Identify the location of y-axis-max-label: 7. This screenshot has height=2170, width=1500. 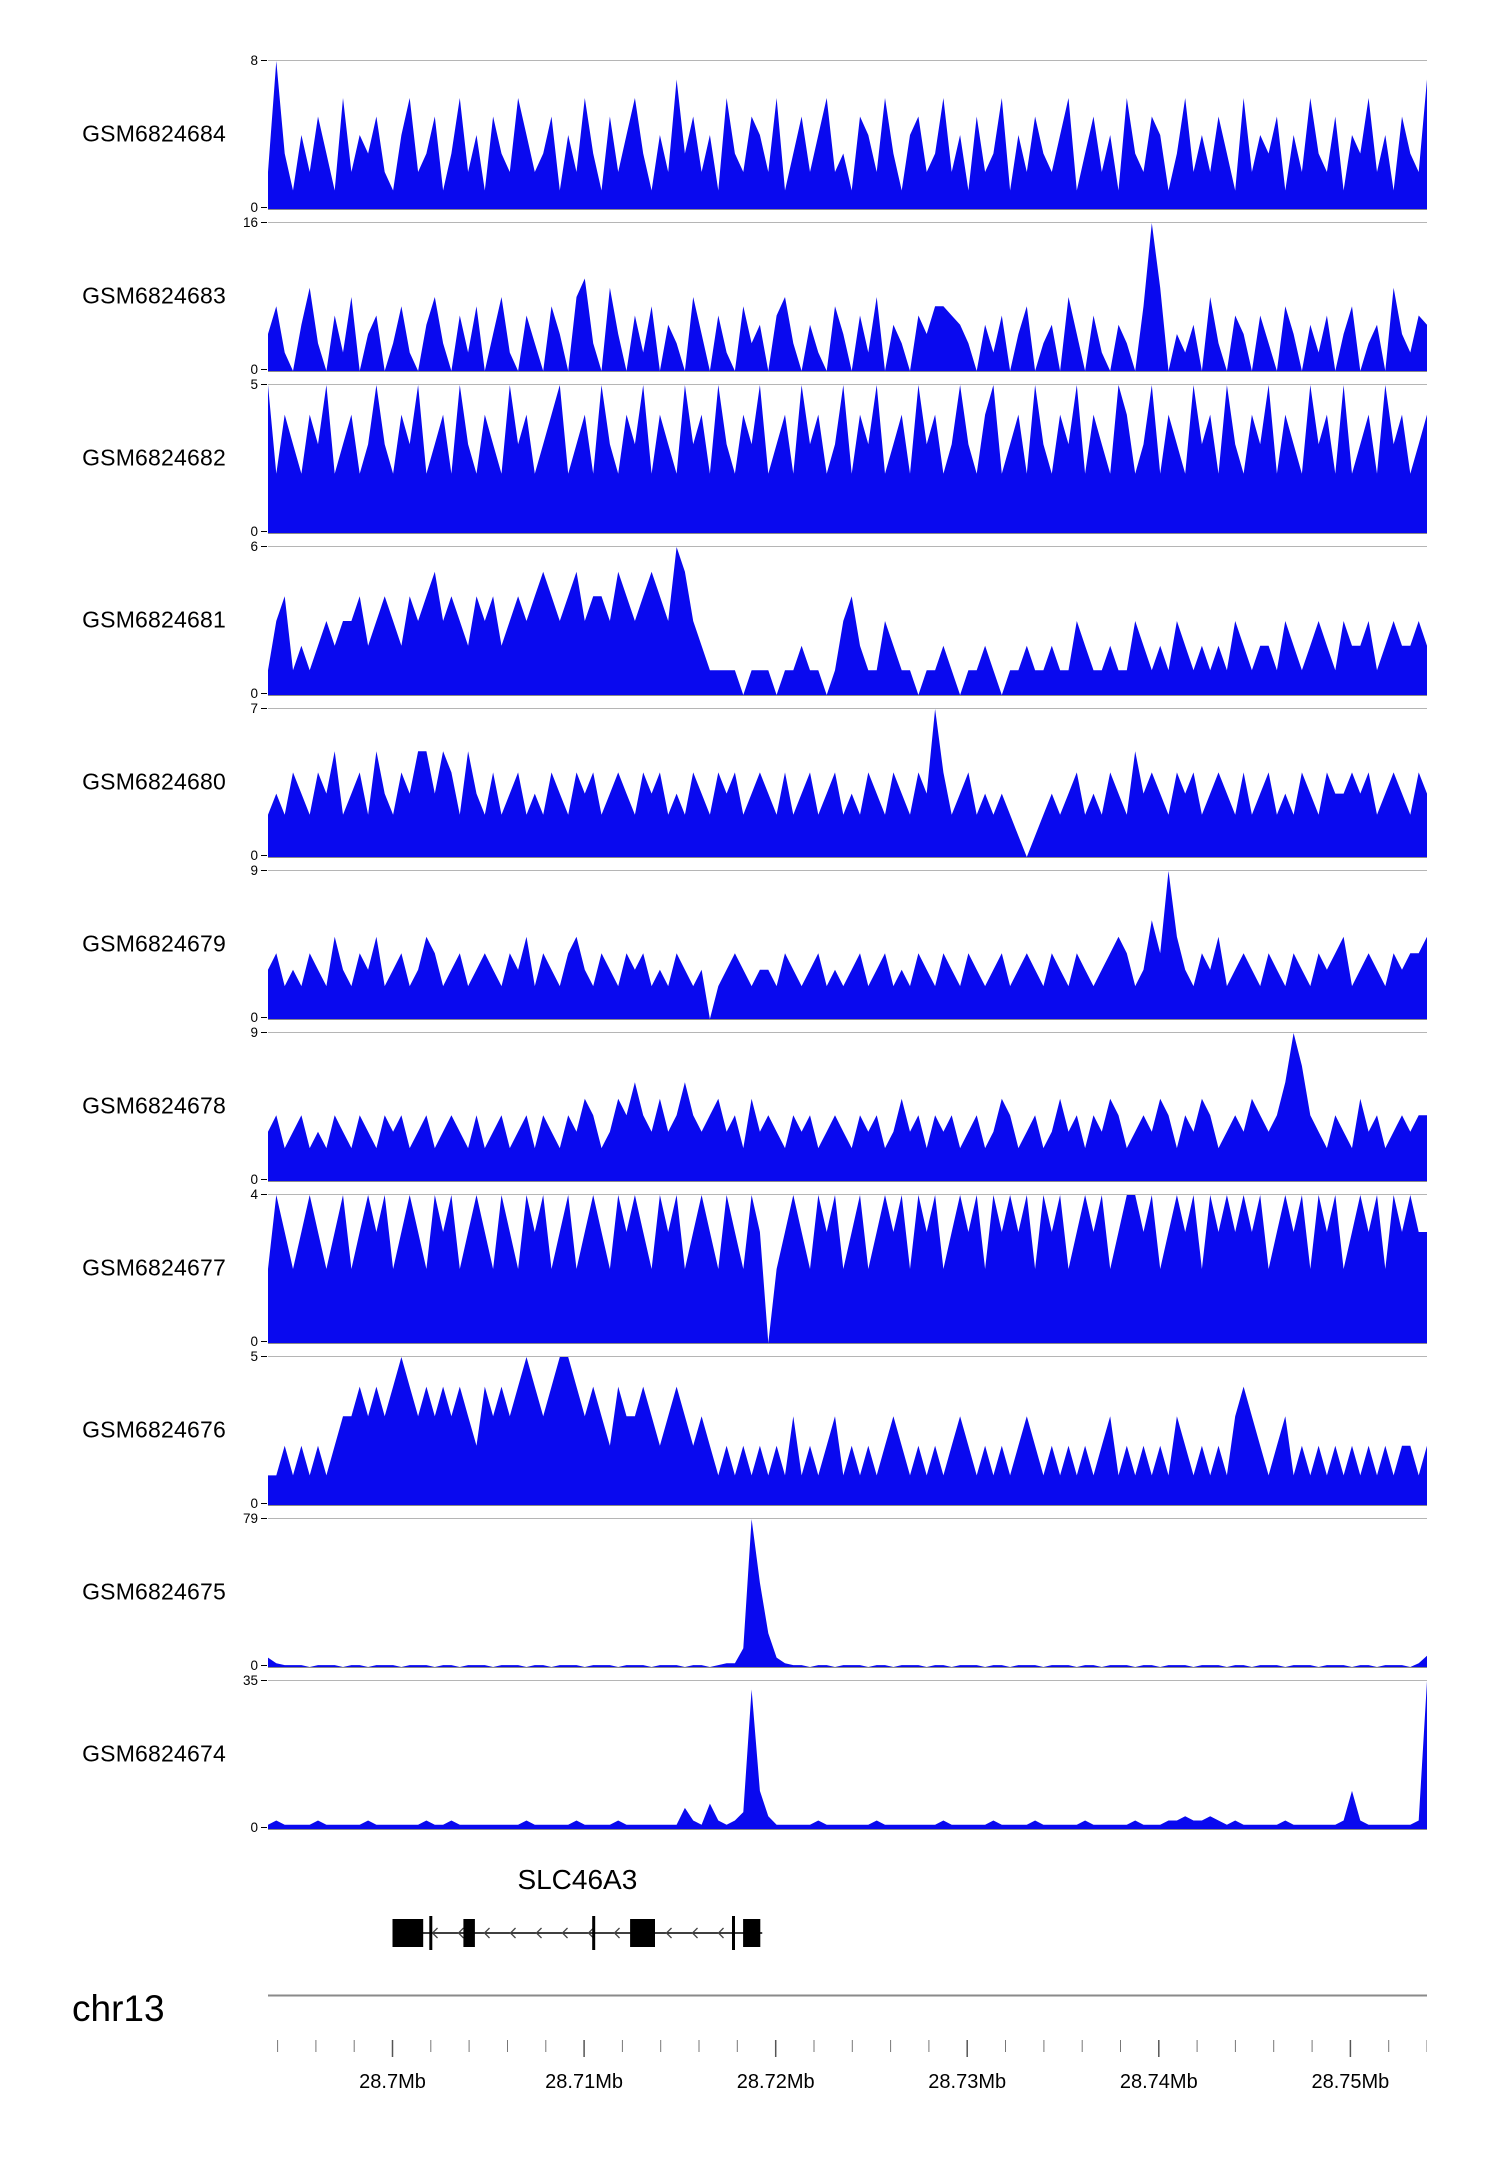
(254, 708).